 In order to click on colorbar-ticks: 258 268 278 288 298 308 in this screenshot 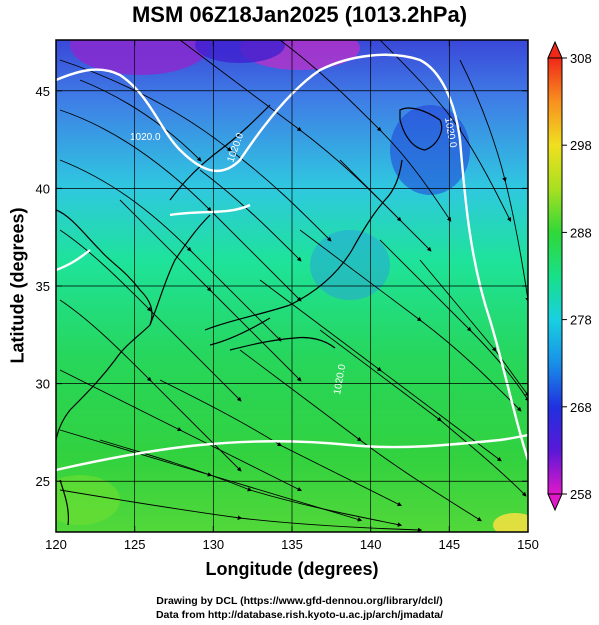, I will do `click(577, 276)`.